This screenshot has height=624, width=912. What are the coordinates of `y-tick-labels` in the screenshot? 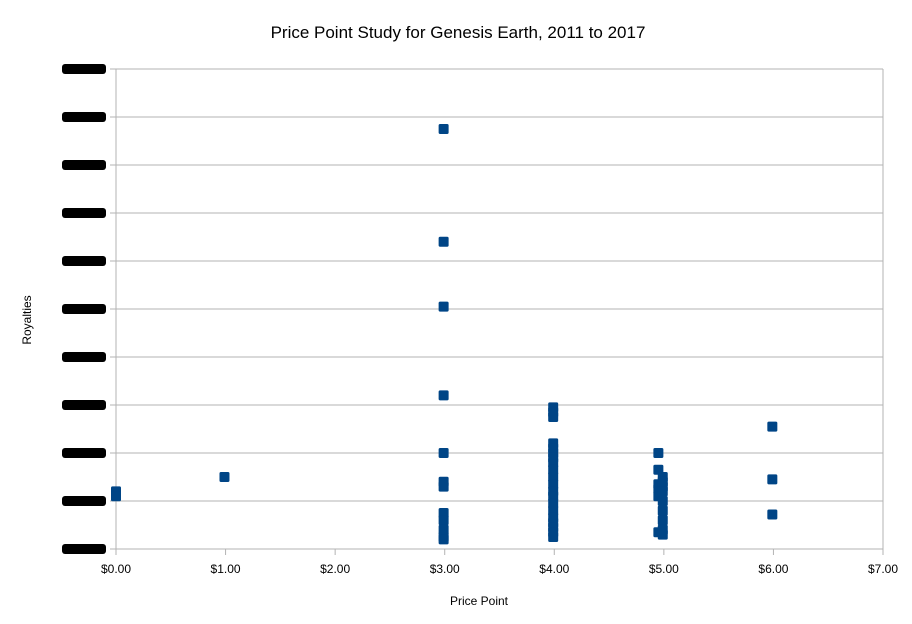 It's located at (84, 309).